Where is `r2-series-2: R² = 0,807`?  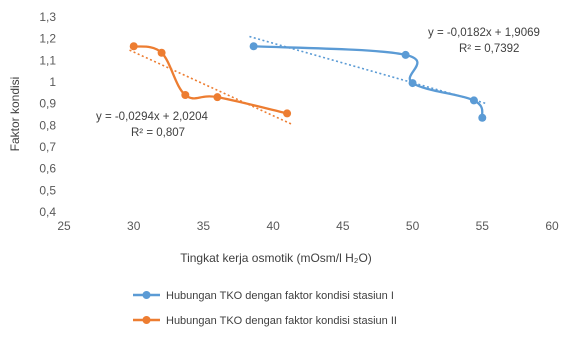 r2-series-2: R² = 0,807 is located at coordinates (158, 133).